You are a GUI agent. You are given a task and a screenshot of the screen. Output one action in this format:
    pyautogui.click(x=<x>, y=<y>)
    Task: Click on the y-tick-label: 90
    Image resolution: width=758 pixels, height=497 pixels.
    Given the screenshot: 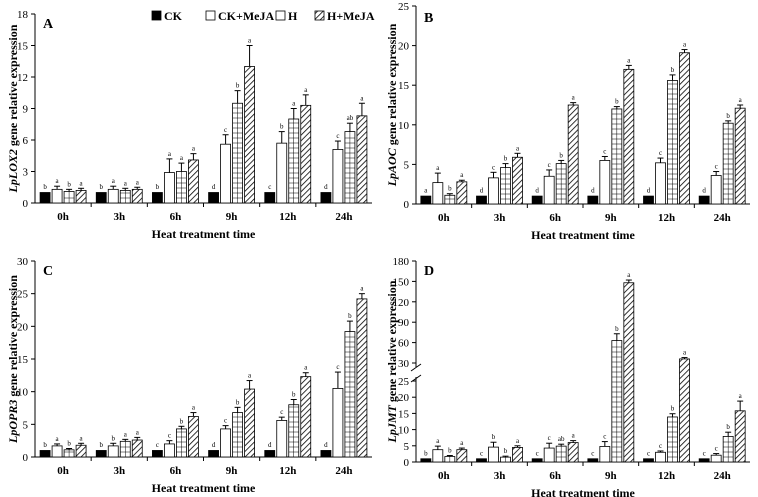 What is the action you would take?
    pyautogui.click(x=404, y=323)
    